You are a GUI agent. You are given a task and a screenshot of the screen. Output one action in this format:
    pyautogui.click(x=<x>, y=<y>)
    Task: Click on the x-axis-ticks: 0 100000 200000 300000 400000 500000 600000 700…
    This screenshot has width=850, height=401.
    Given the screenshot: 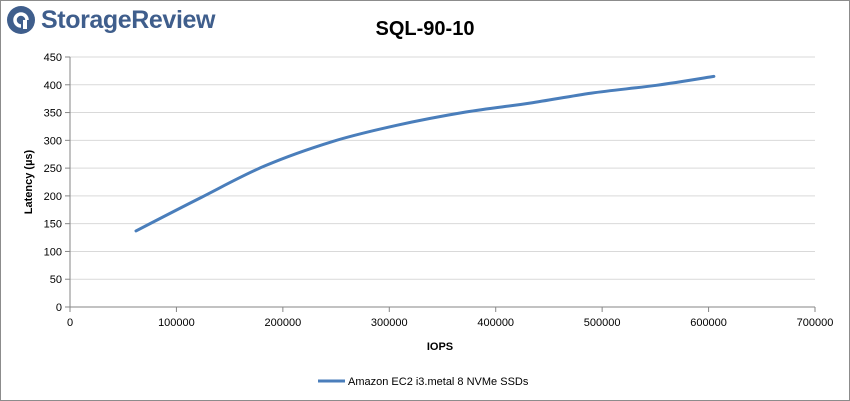 What is the action you would take?
    pyautogui.click(x=450, y=318)
    